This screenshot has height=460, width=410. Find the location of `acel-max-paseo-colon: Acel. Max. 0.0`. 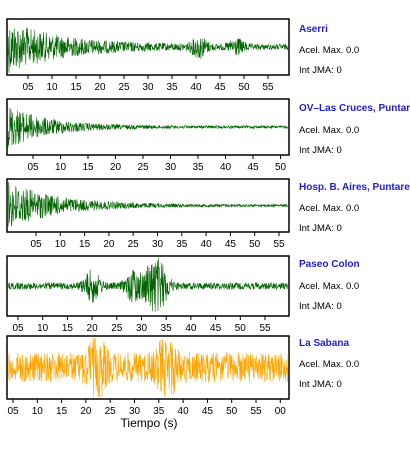

acel-max-paseo-colon: Acel. Max. 0.0 is located at coordinates (329, 286).